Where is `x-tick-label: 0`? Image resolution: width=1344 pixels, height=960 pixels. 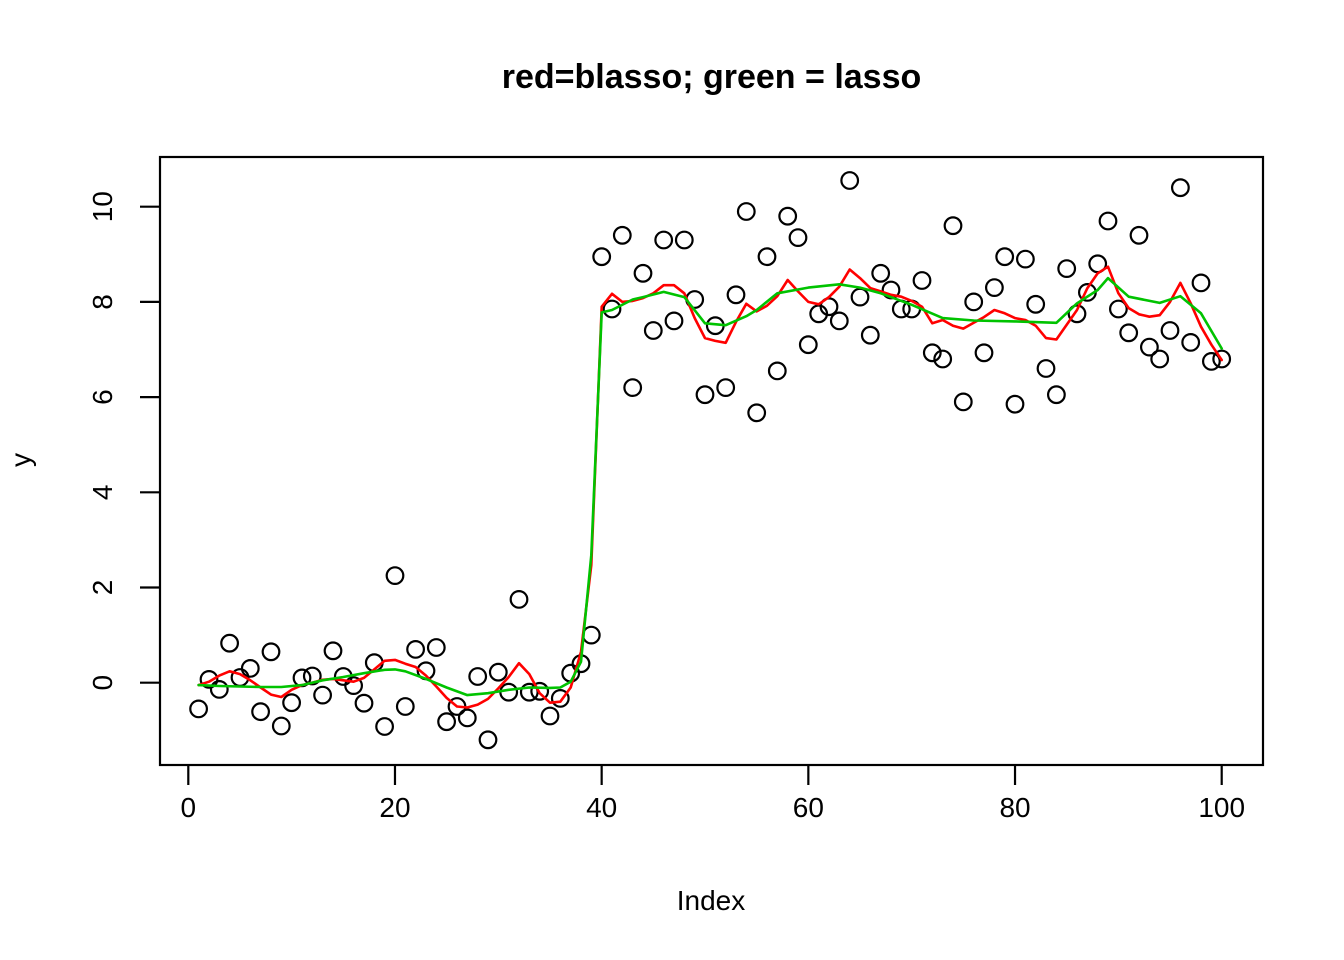
x-tick-label: 0 is located at coordinates (189, 807).